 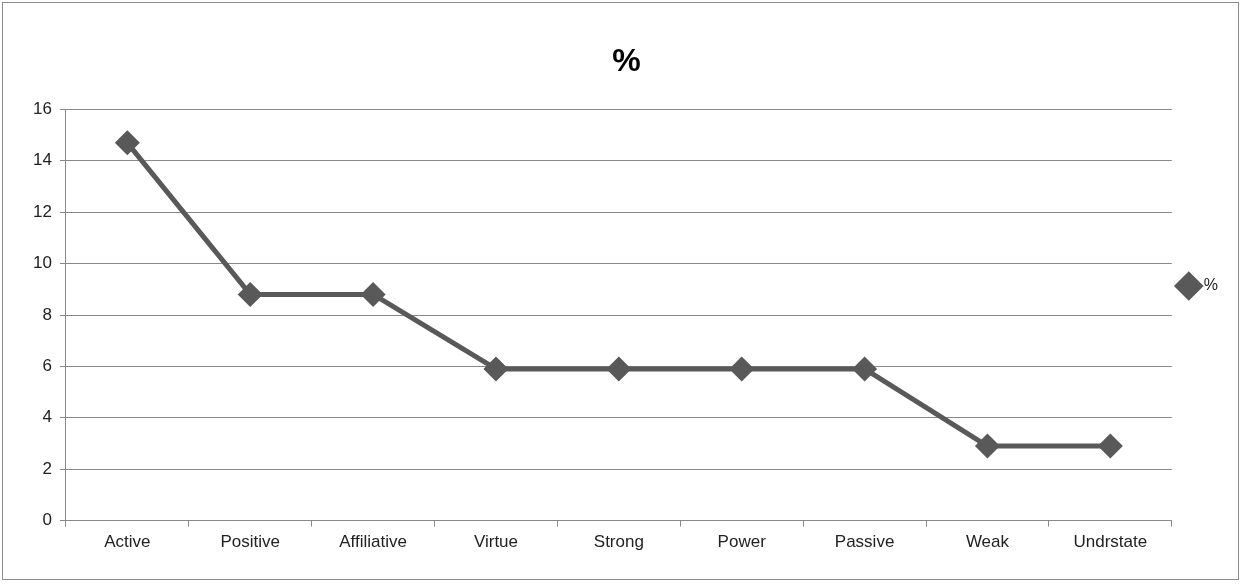 What do you see at coordinates (987, 542) in the screenshot?
I see `x-tick-label: Weak` at bounding box center [987, 542].